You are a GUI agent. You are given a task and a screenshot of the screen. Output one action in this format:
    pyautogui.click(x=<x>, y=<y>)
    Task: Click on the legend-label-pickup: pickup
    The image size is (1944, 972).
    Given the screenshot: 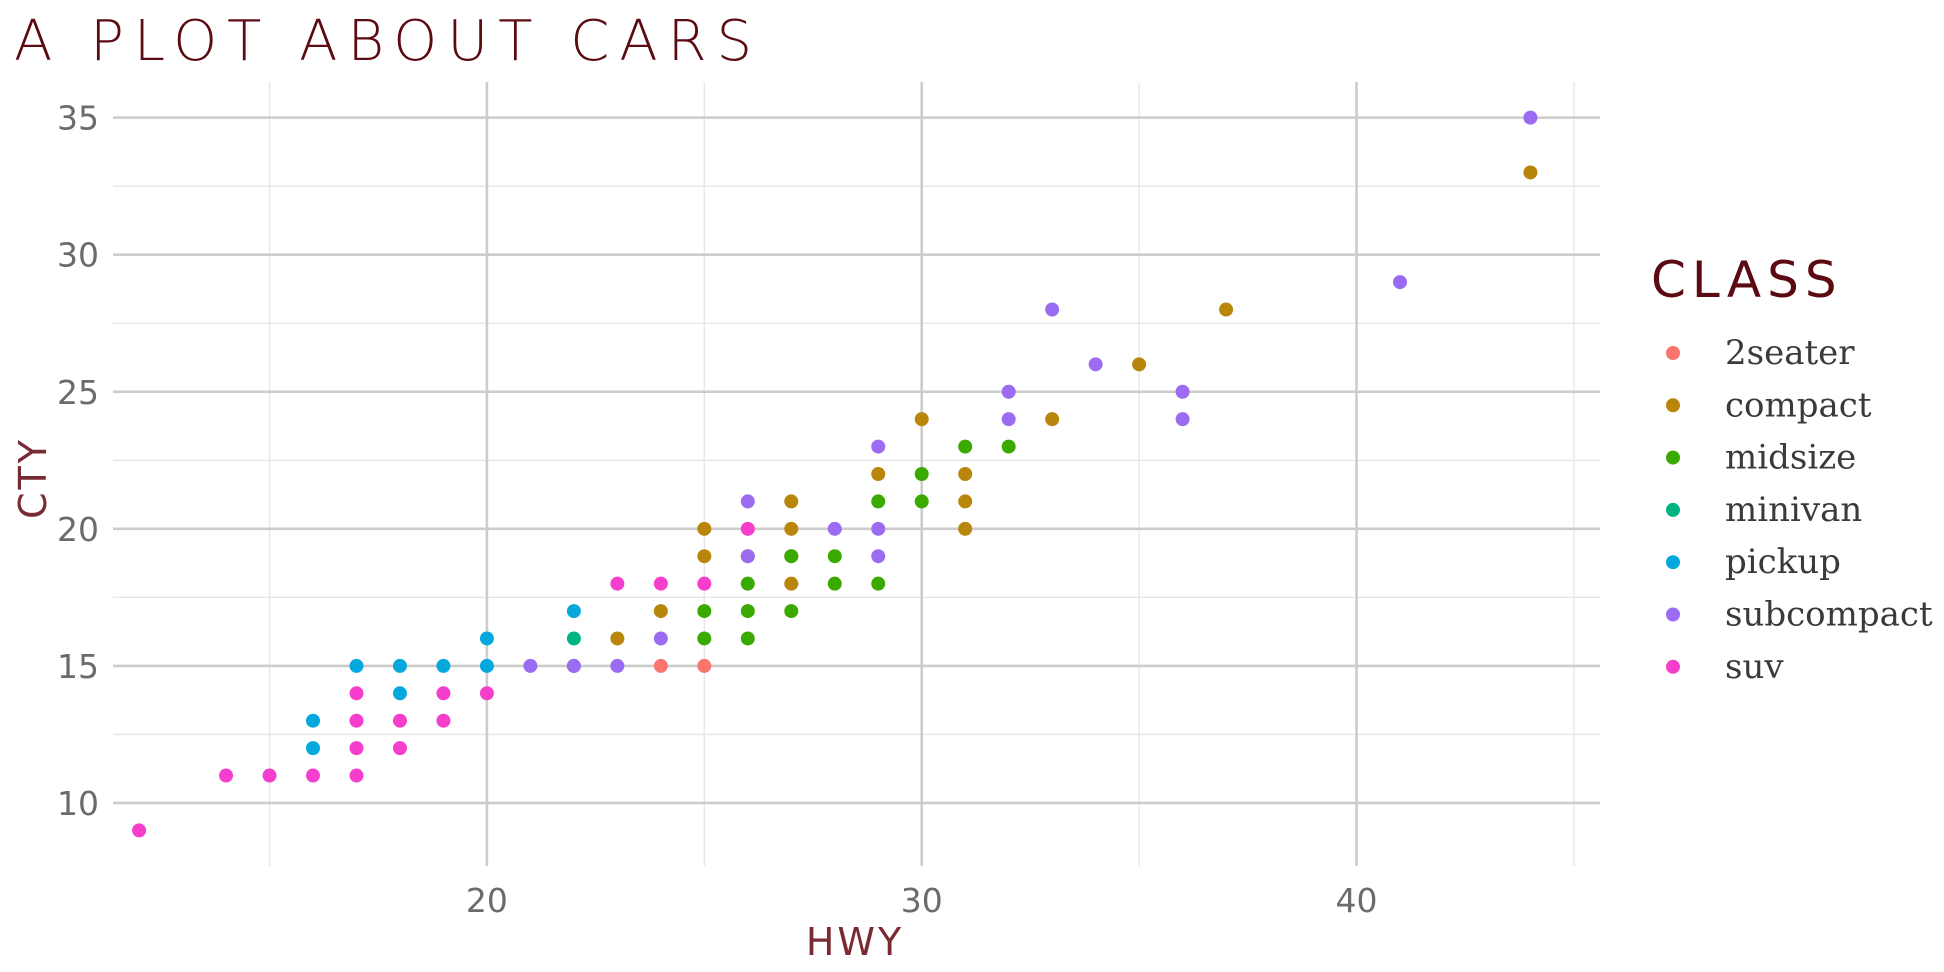 What is the action you would take?
    pyautogui.click(x=1783, y=562)
    